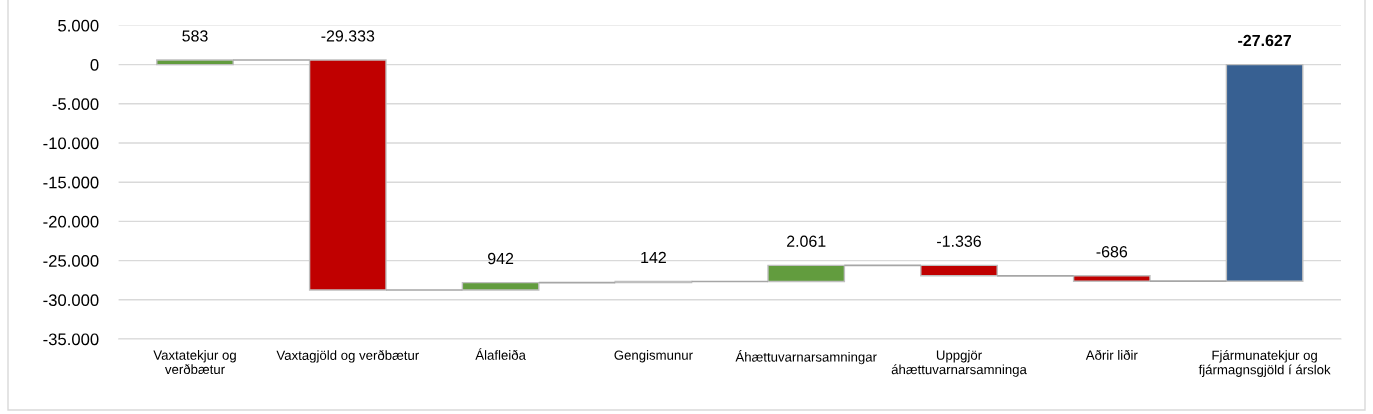 The height and width of the screenshot is (414, 1373). I want to click on x-tick-label: Vaxtagjöld og verðbætur, so click(347, 356).